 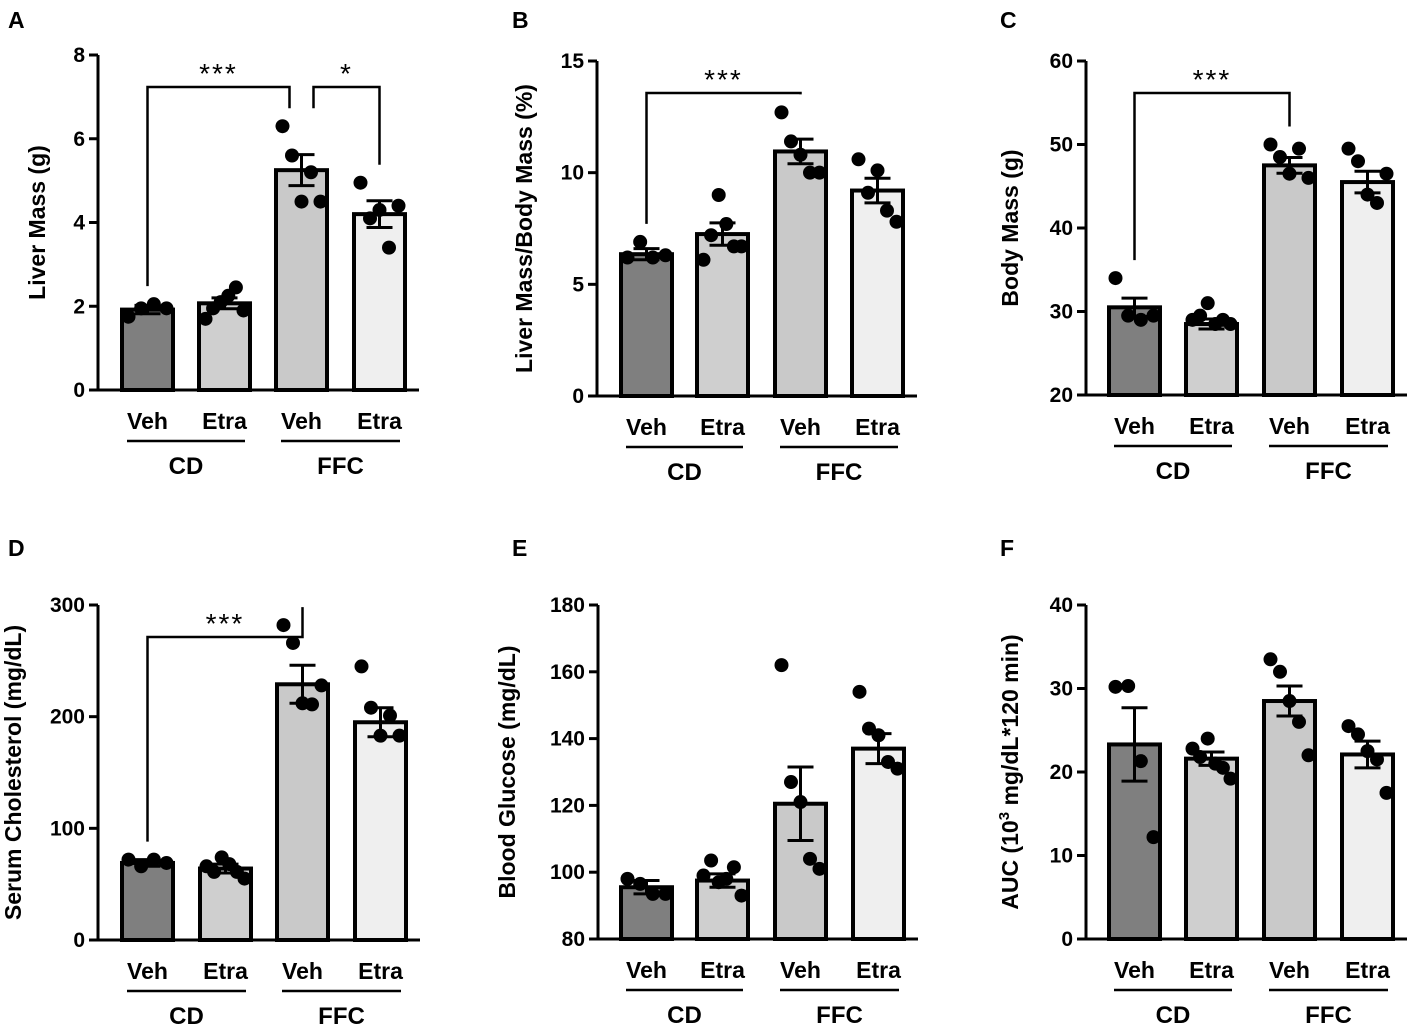 What do you see at coordinates (1134, 426) in the screenshot?
I see `category-label-c-0: Veh` at bounding box center [1134, 426].